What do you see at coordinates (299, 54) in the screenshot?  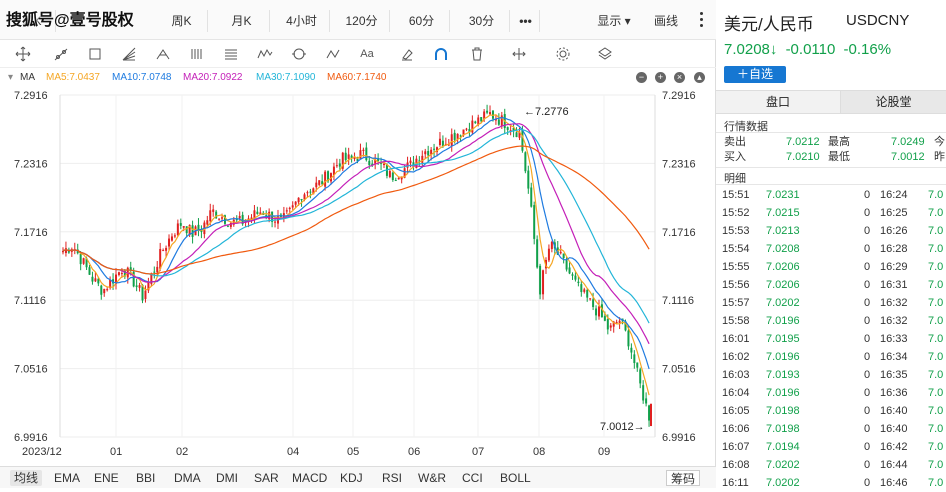 I see `cycle-icon` at bounding box center [299, 54].